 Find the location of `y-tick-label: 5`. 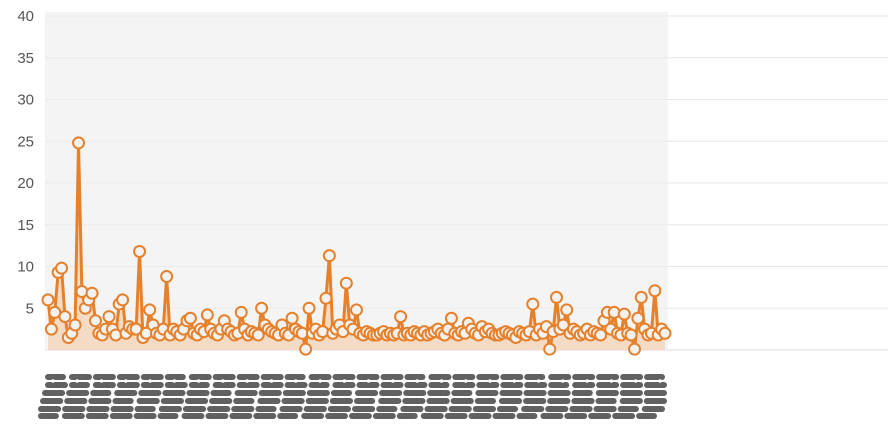

y-tick-label: 5 is located at coordinates (30, 308).